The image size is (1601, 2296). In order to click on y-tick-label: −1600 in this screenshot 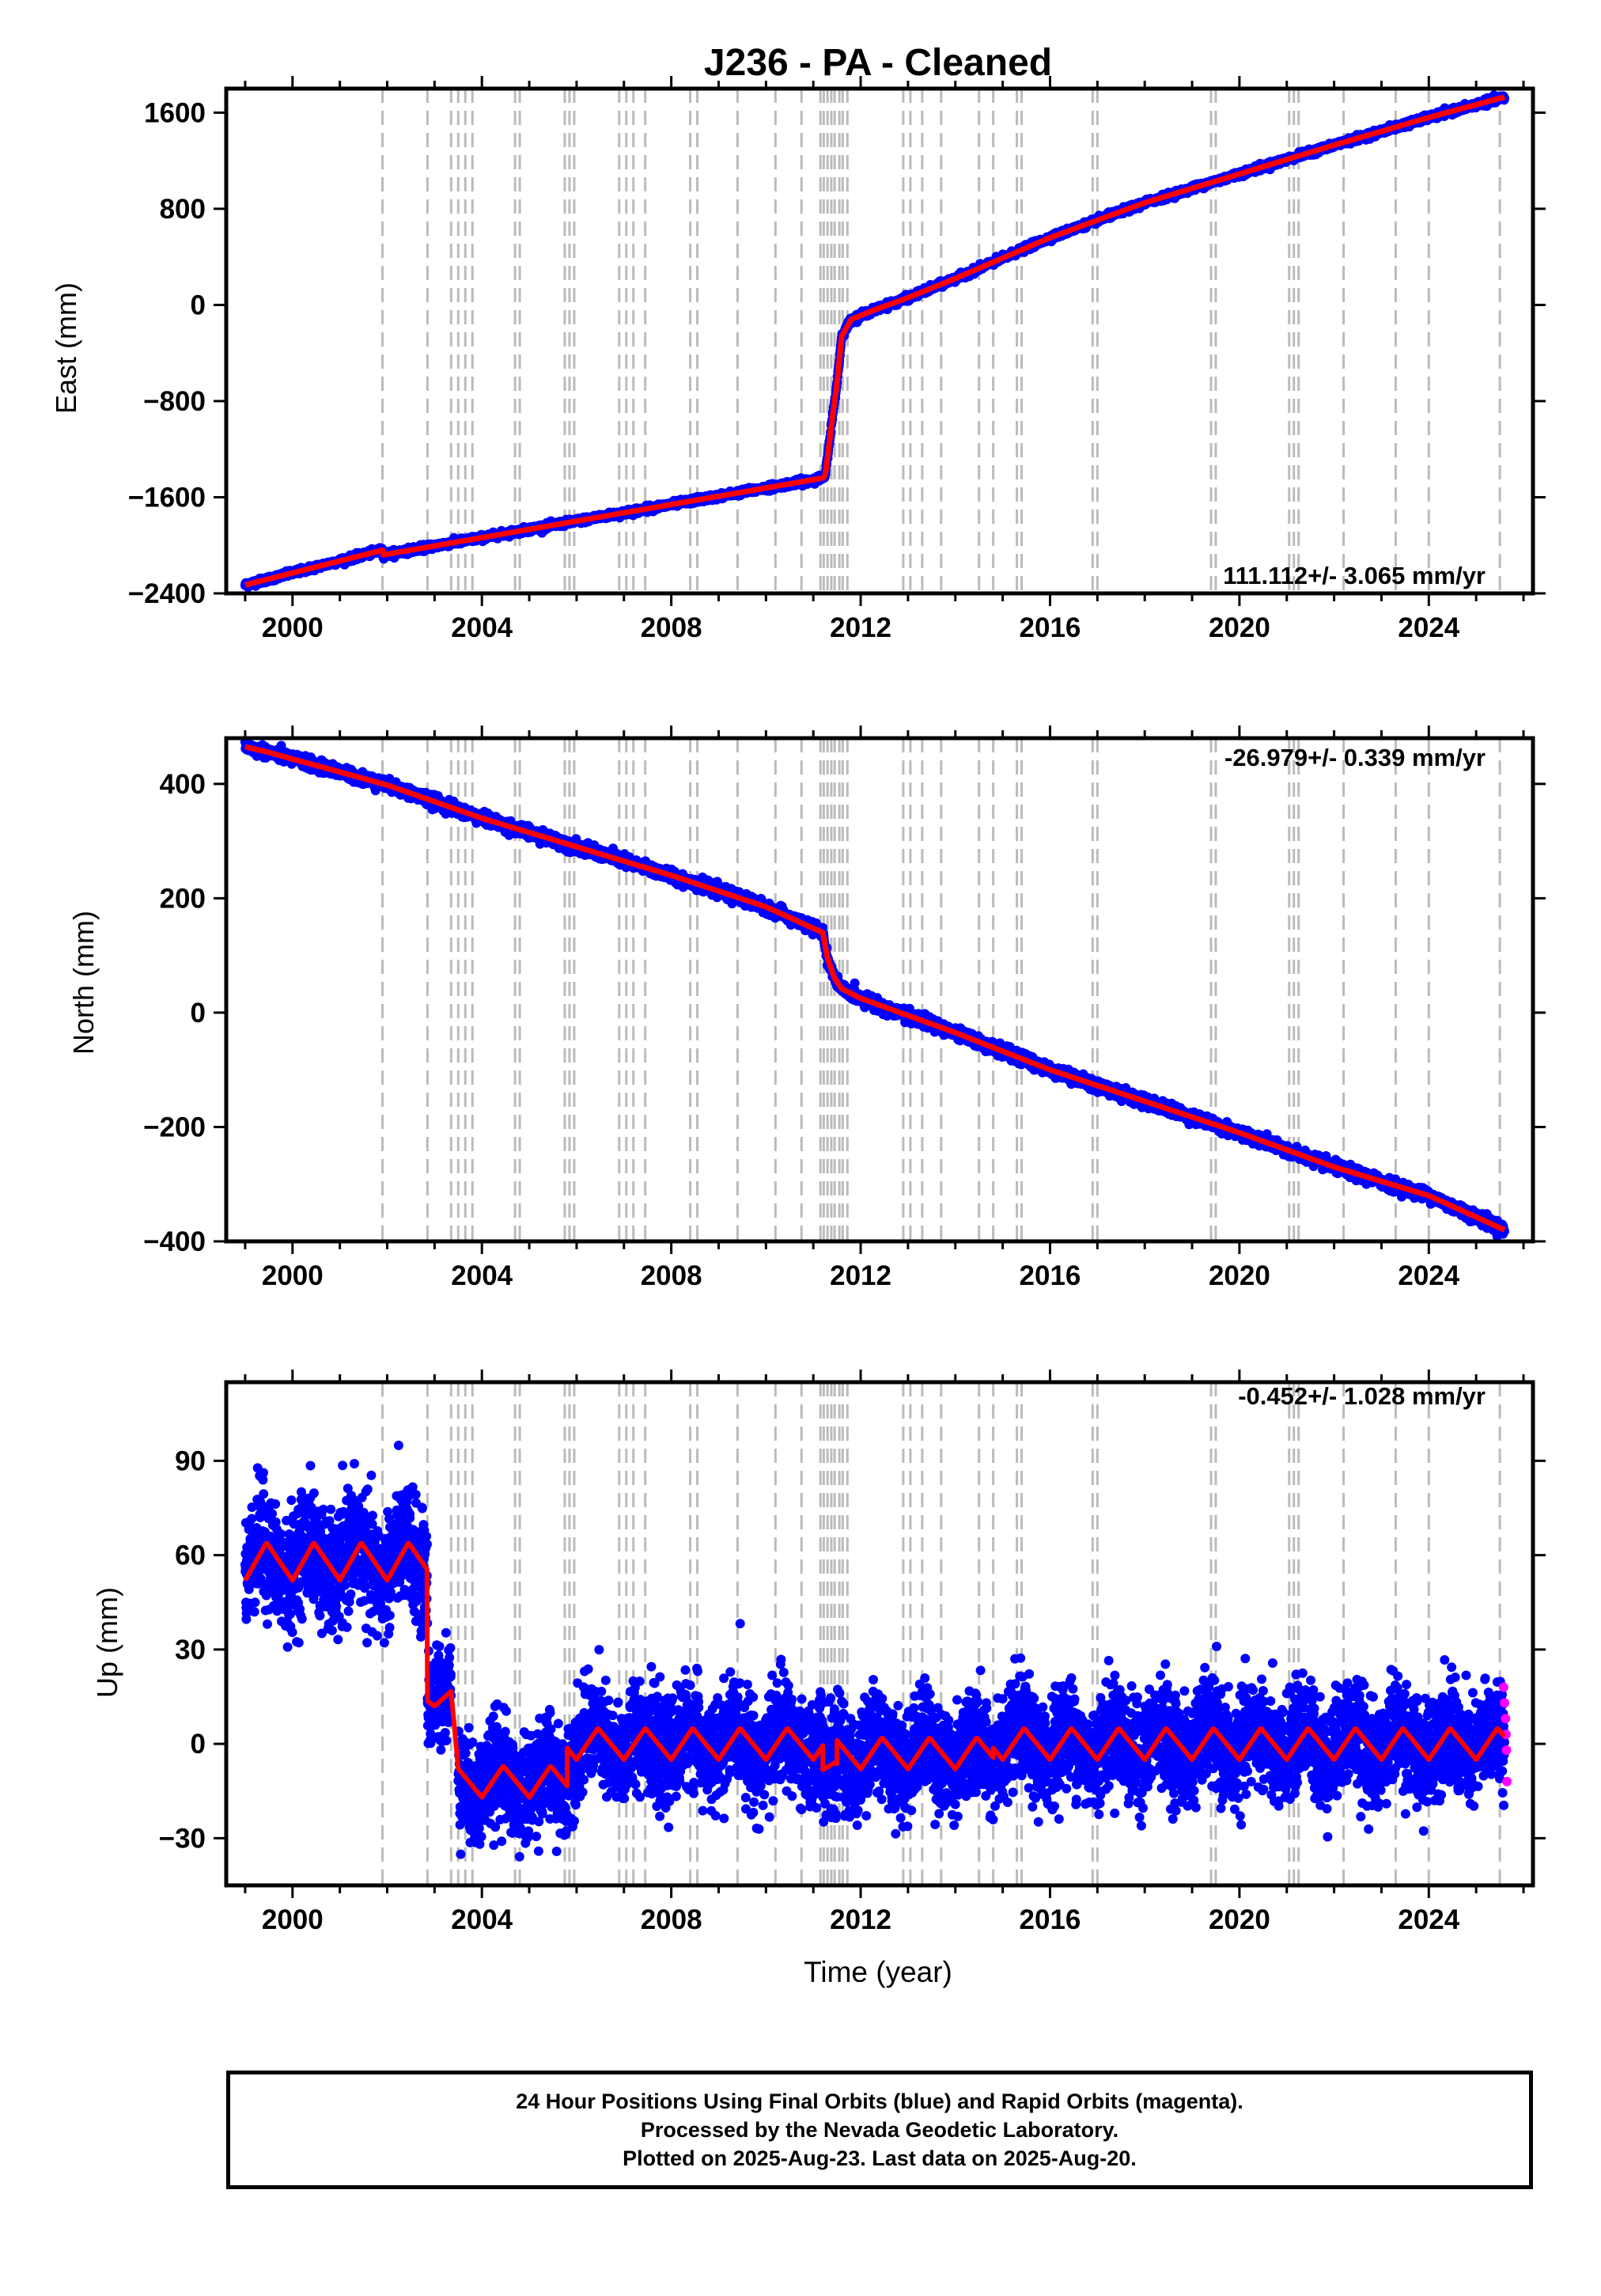, I will do `click(167, 498)`.